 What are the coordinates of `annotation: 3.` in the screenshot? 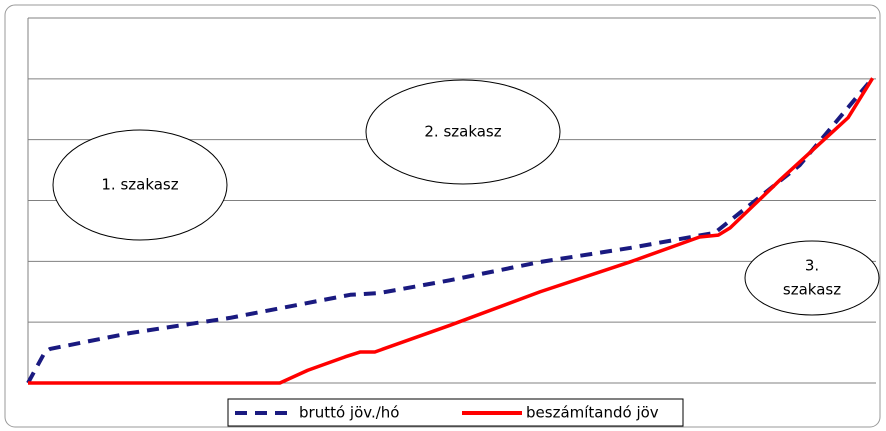 It's located at (812, 266).